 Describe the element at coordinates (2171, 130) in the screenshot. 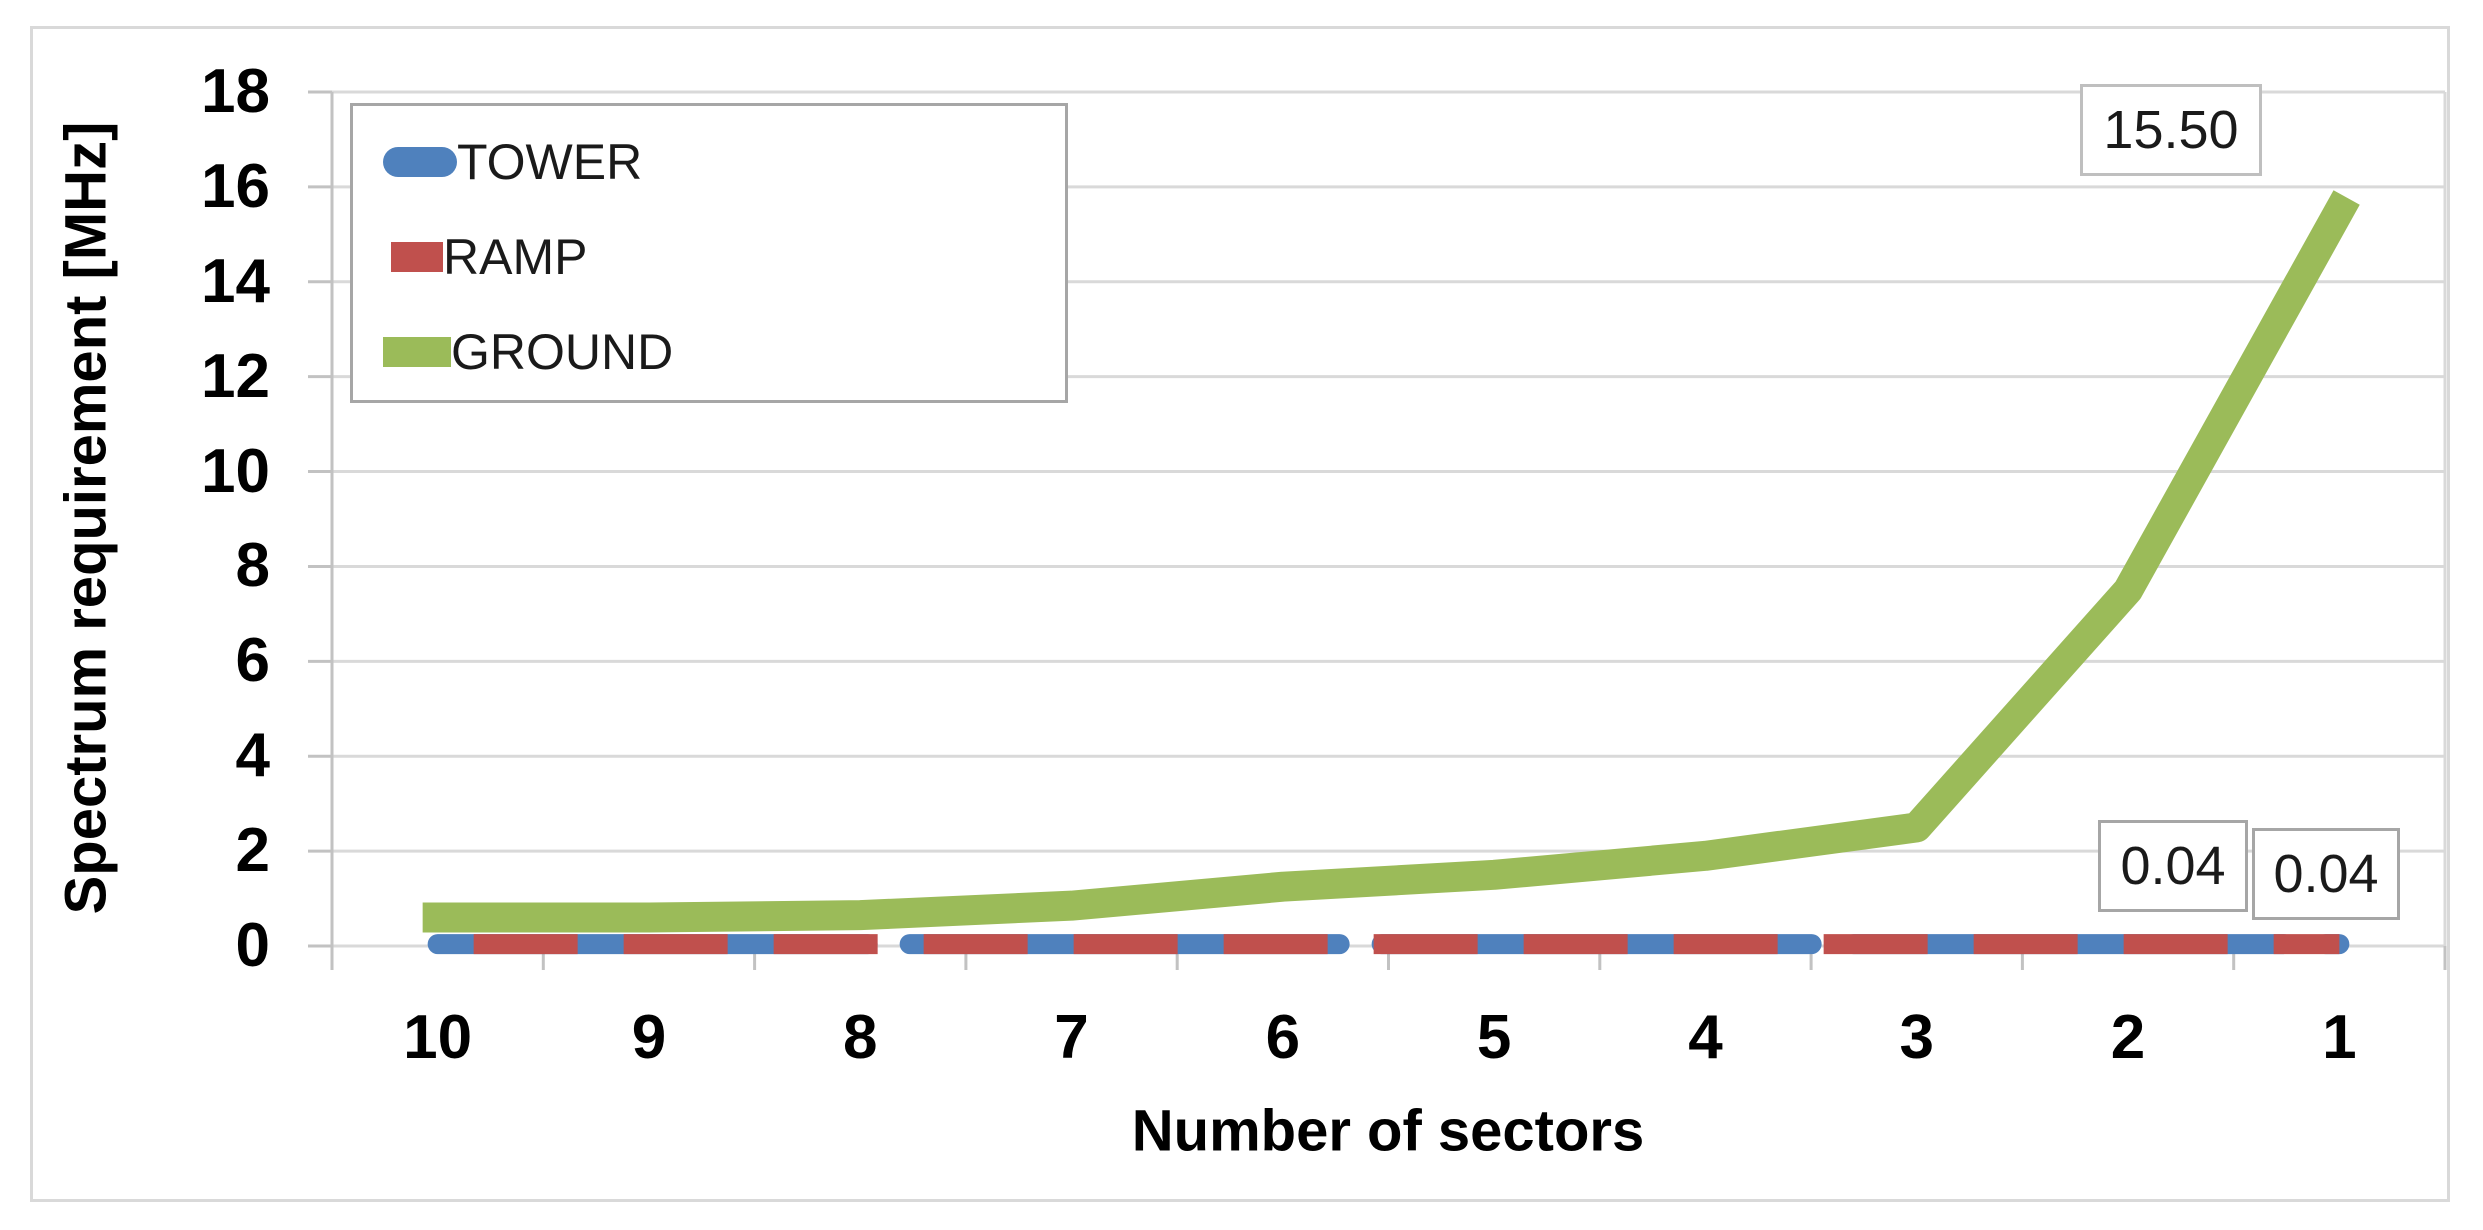

I see `data-label-ground-max: 15.50` at that location.